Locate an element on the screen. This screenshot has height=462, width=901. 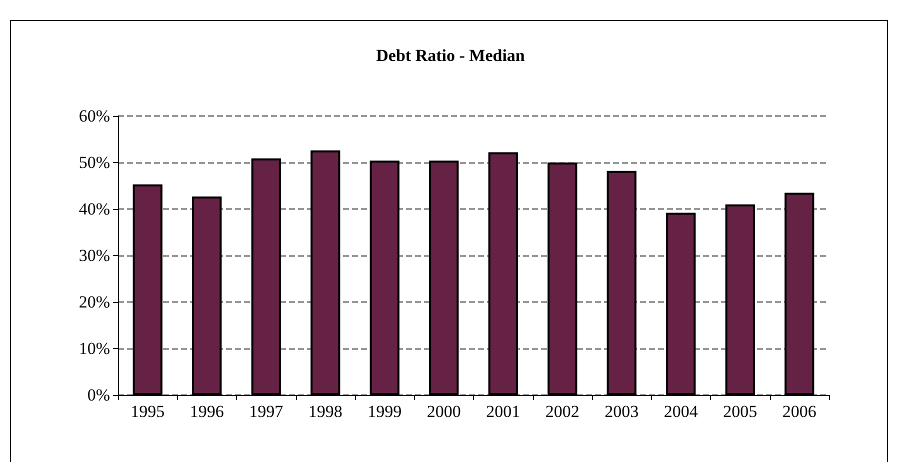
y-tick-label: 20% is located at coordinates (94, 302).